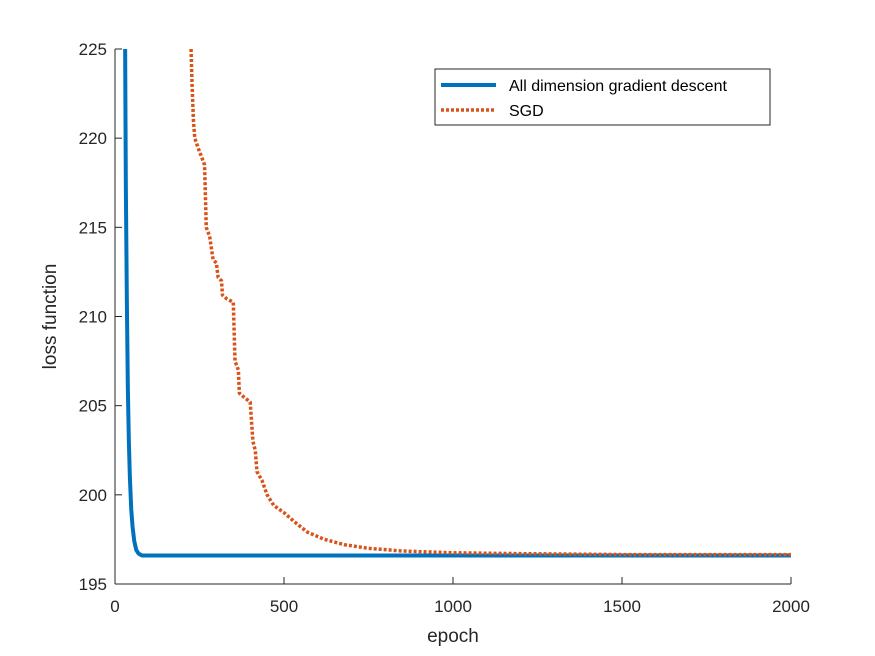 This screenshot has height=656, width=875. What do you see at coordinates (93, 584) in the screenshot?
I see `y-tick-label: 195` at bounding box center [93, 584].